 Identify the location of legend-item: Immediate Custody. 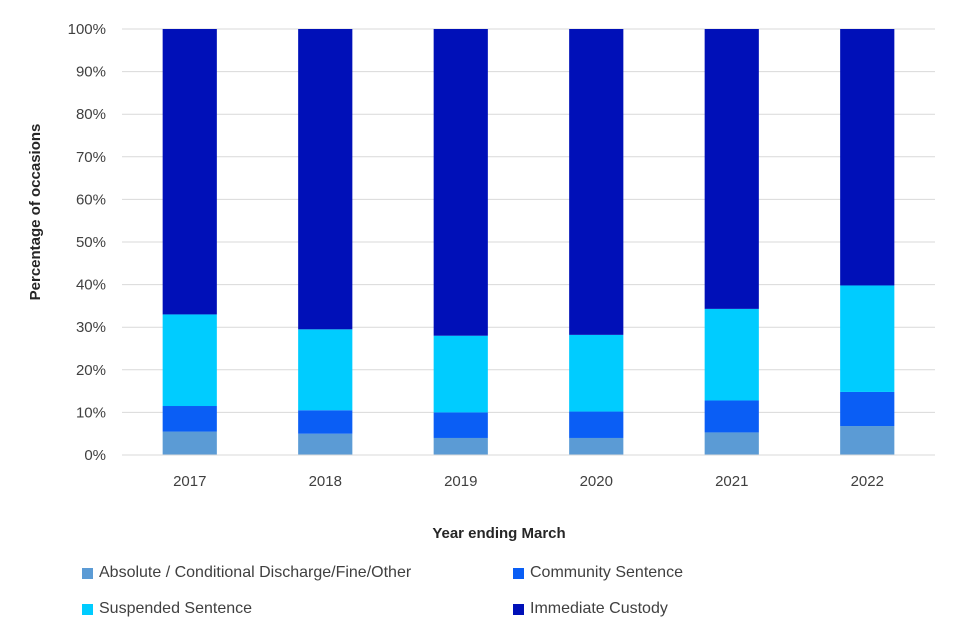
(590, 609).